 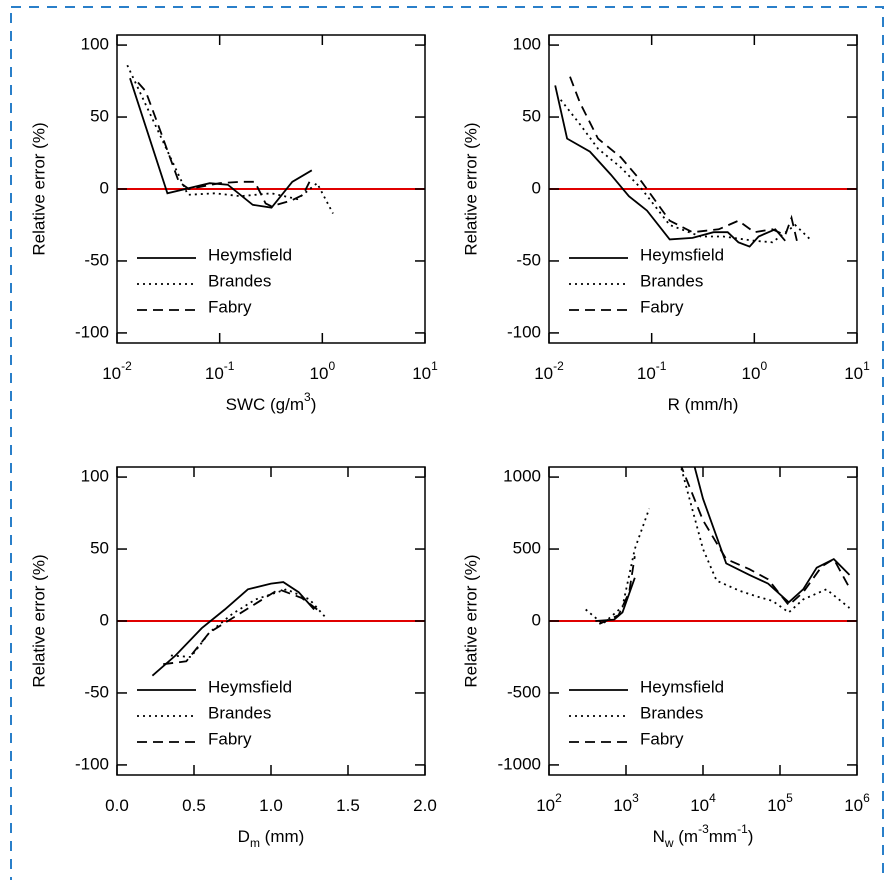 I want to click on x-axis-label-part: SWC (g/m, so click(x=265, y=404).